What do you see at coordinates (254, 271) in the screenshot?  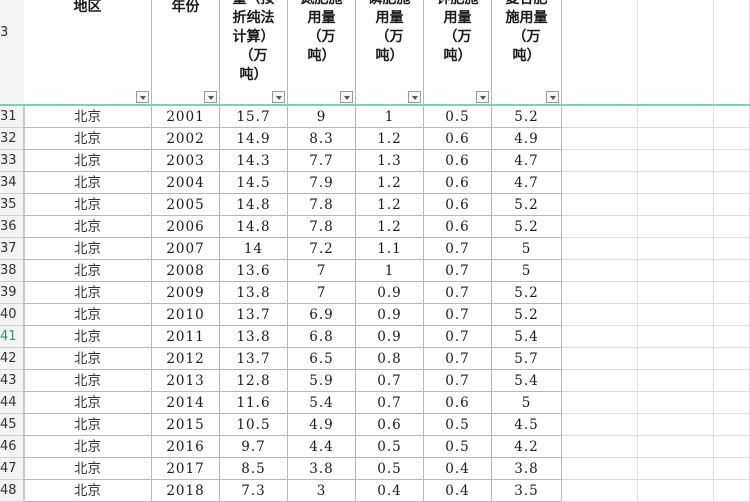 I see `cell-total: 13.6` at bounding box center [254, 271].